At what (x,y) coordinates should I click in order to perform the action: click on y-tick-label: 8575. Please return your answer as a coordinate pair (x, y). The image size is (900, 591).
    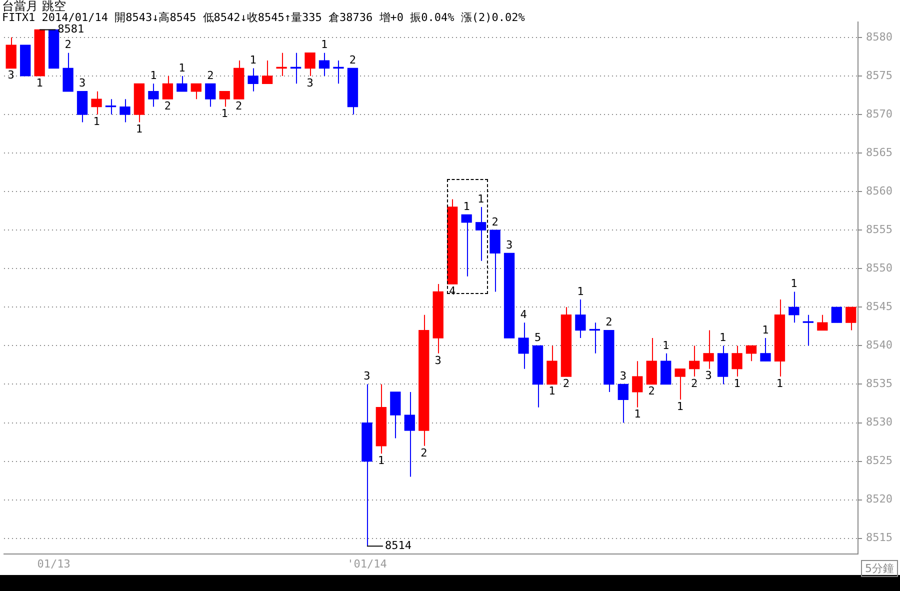
    Looking at the image, I should click on (879, 75).